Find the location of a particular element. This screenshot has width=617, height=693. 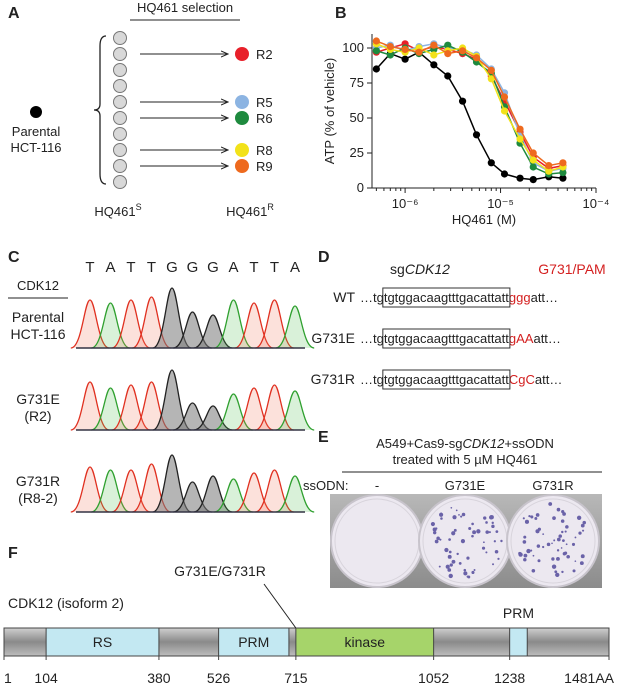

panel-letter: D is located at coordinates (324, 257).